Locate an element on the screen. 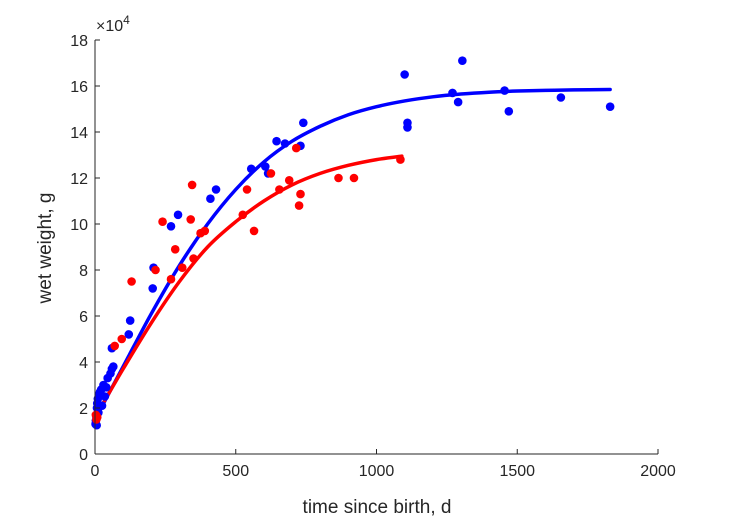 Image resolution: width=729 pixels, height=521 pixels. y-exponent-base: ×10 is located at coordinates (109, 26).